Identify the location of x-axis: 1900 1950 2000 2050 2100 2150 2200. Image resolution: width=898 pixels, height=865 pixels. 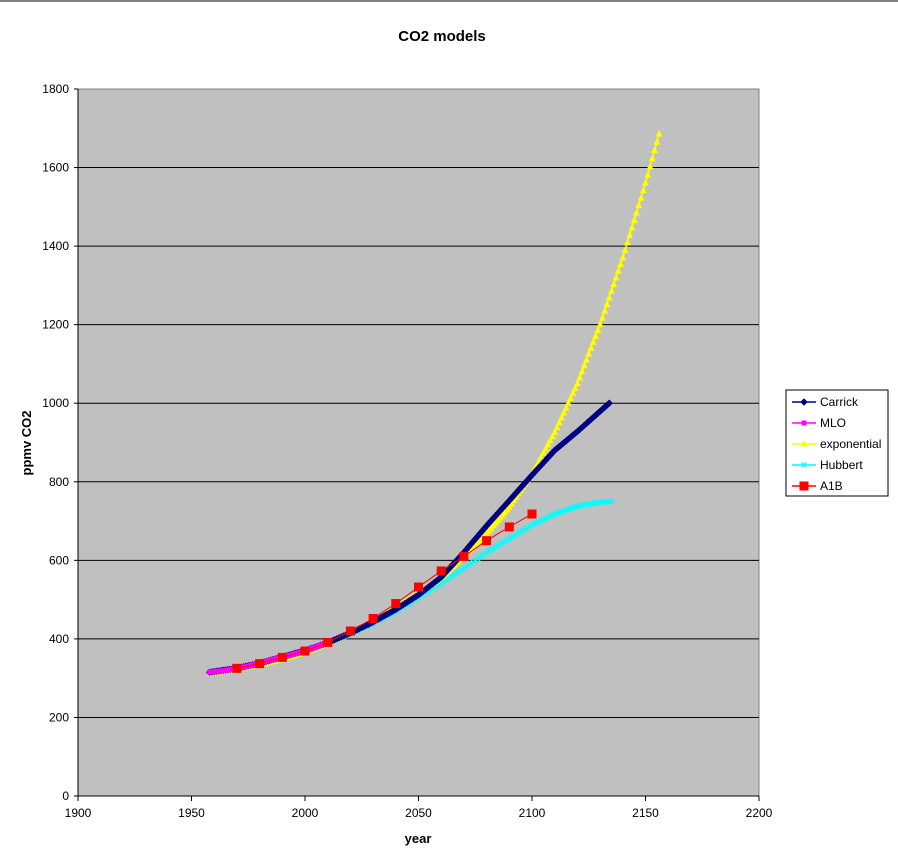
(419, 807).